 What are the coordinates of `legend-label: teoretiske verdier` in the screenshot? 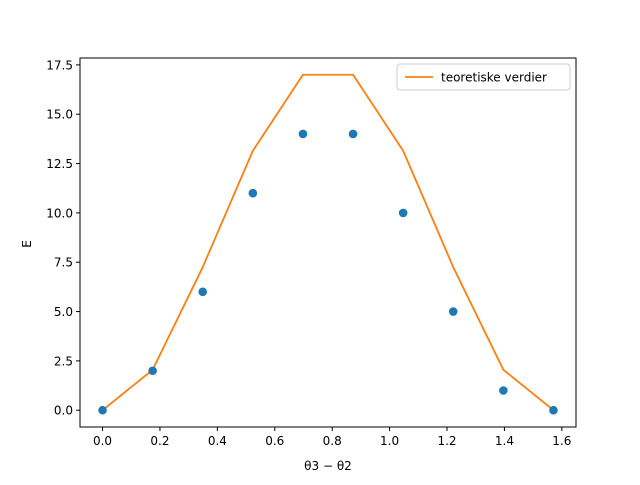 It's located at (494, 78).